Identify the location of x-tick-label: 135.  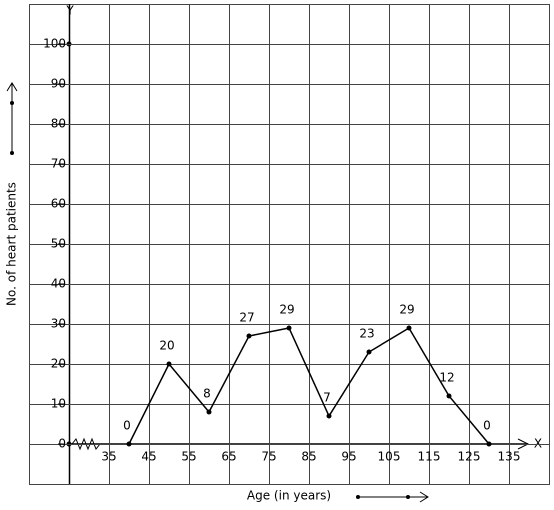
(509, 457).